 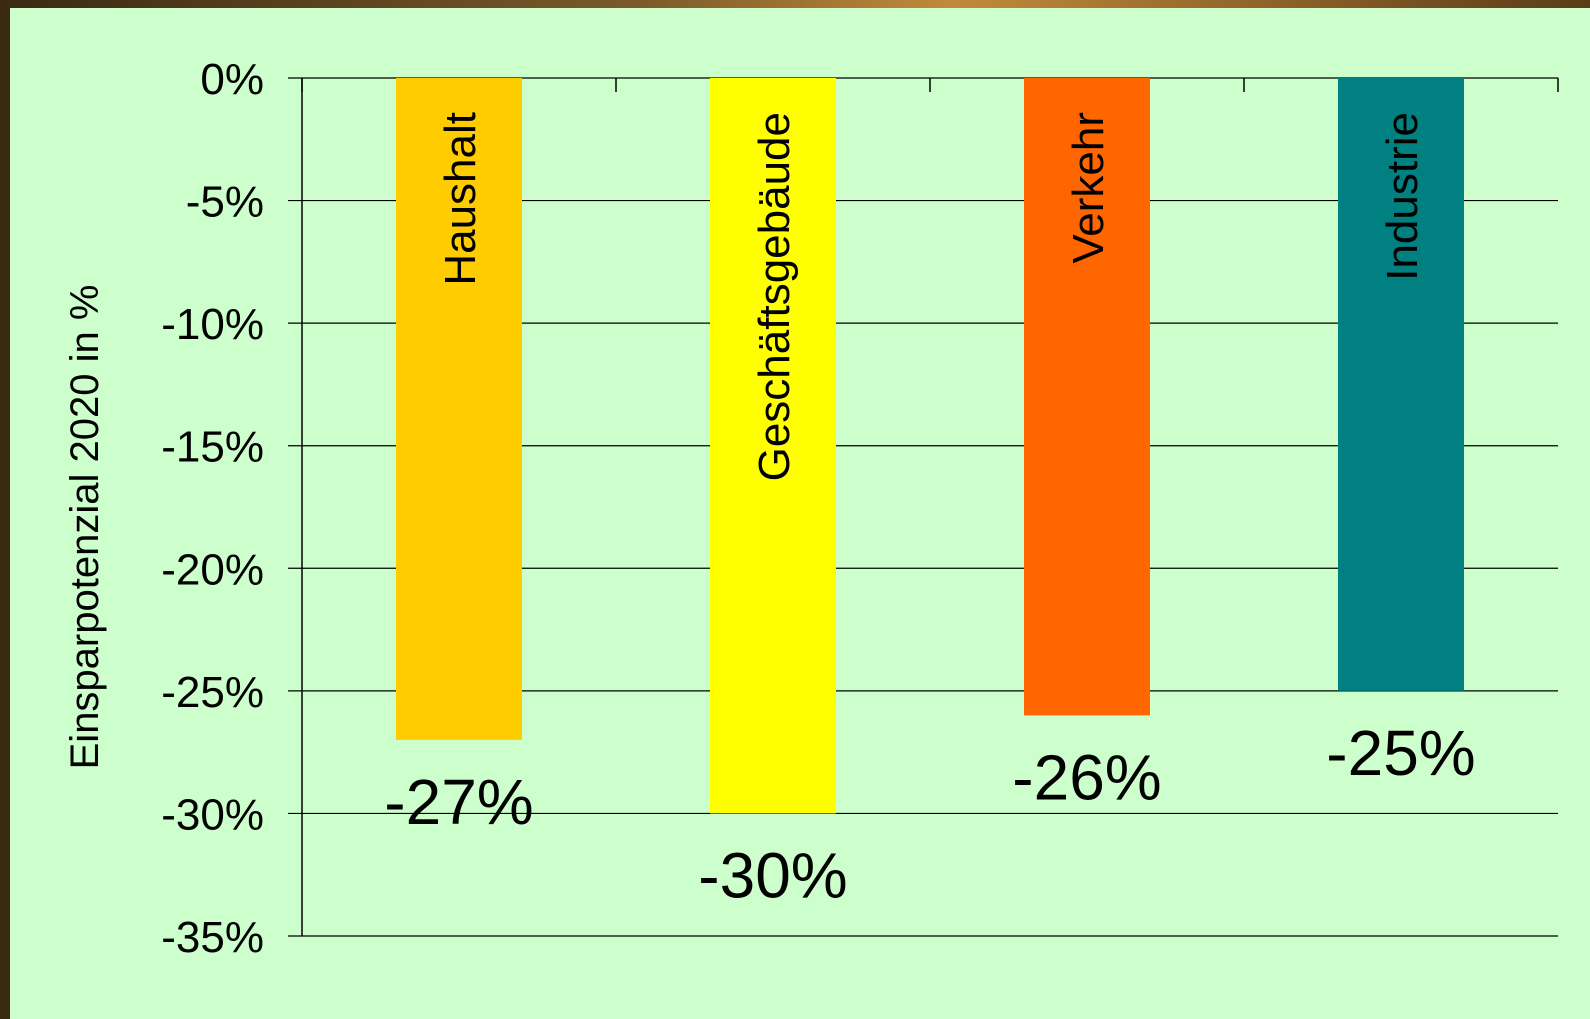 What do you see at coordinates (212, 937) in the screenshot?
I see `y-tick-label: -35%` at bounding box center [212, 937].